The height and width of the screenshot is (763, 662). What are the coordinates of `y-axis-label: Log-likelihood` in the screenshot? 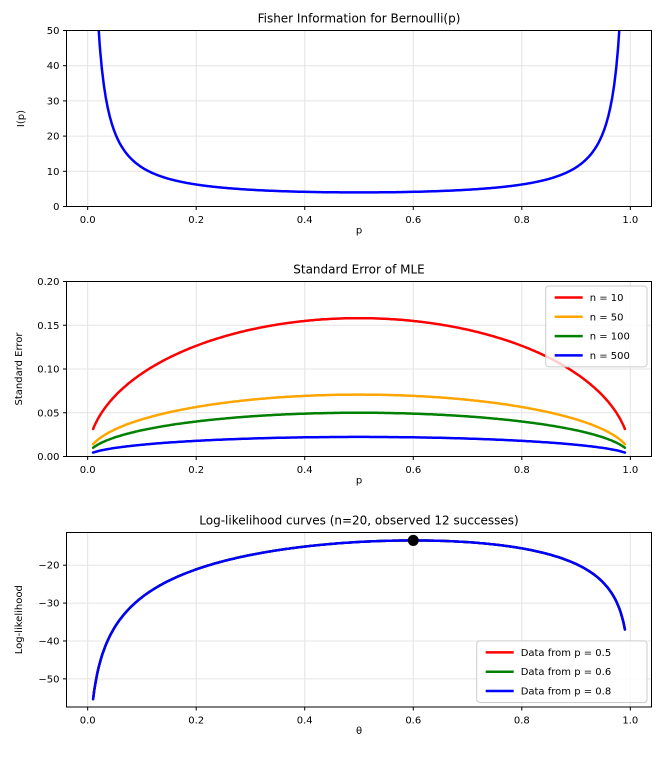 It's located at (19, 619).